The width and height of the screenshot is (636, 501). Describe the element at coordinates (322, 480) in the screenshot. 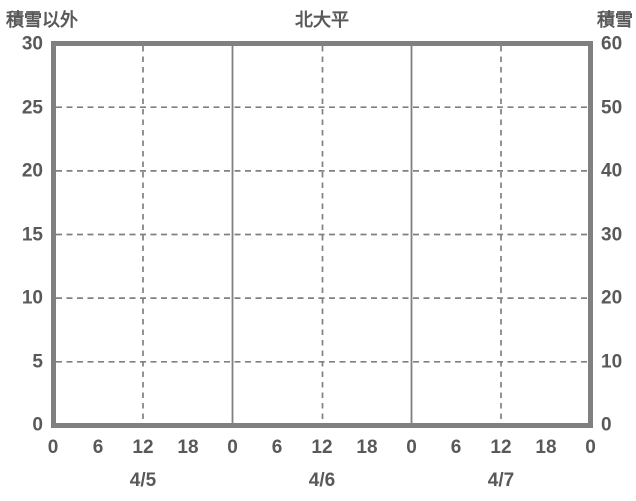

I see `x-axis-date-label: 4/6` at that location.